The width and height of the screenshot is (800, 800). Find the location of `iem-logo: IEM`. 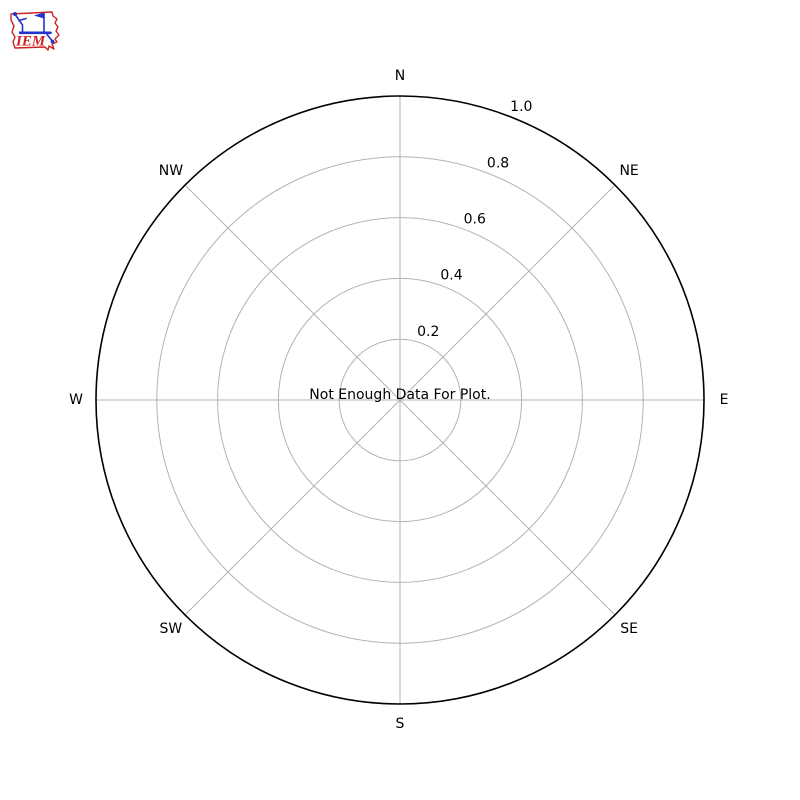

iem-logo: IEM is located at coordinates (35, 31).